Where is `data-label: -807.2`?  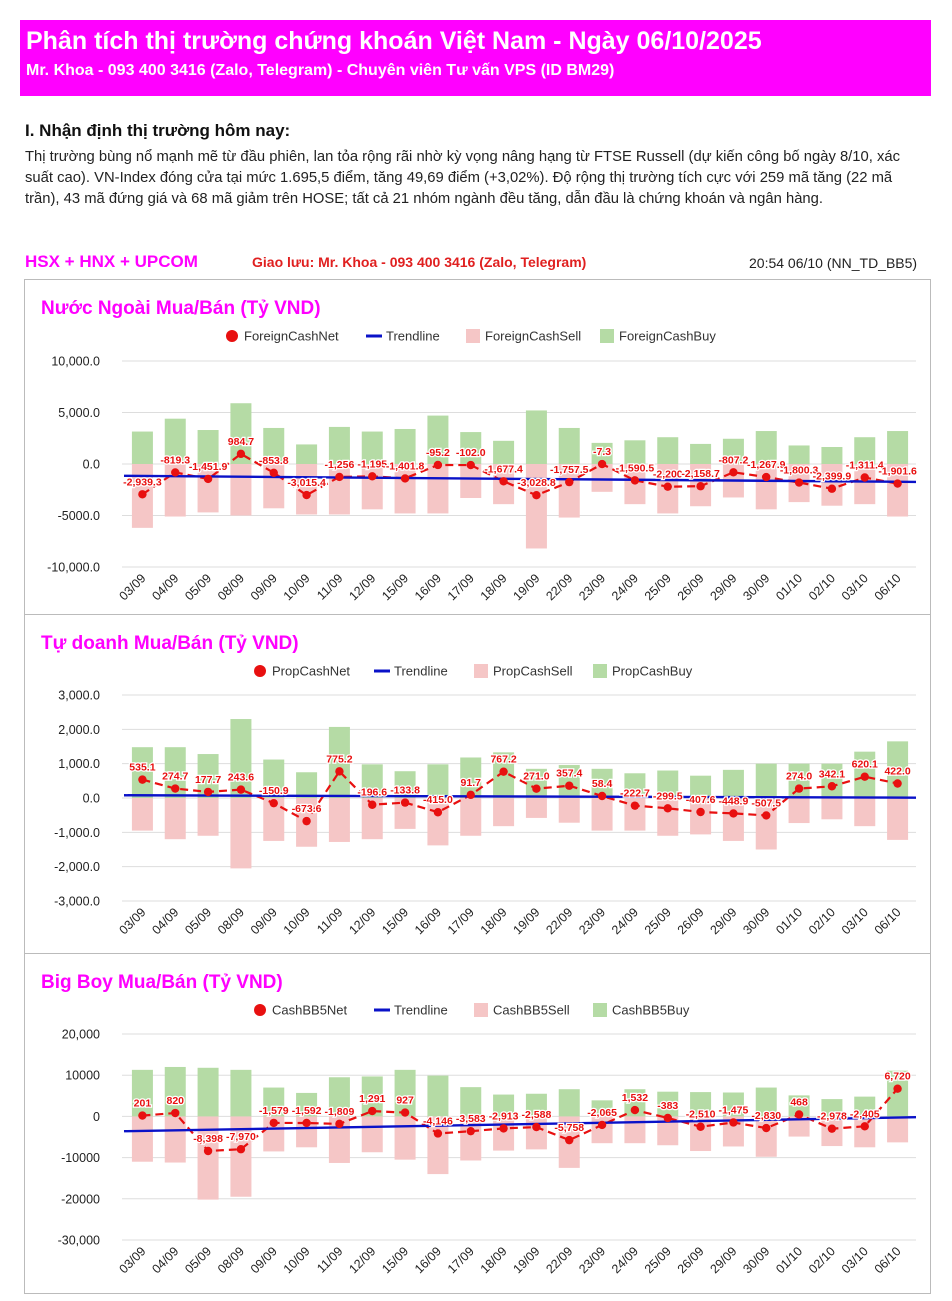
data-label: -807.2 is located at coordinates (734, 460).